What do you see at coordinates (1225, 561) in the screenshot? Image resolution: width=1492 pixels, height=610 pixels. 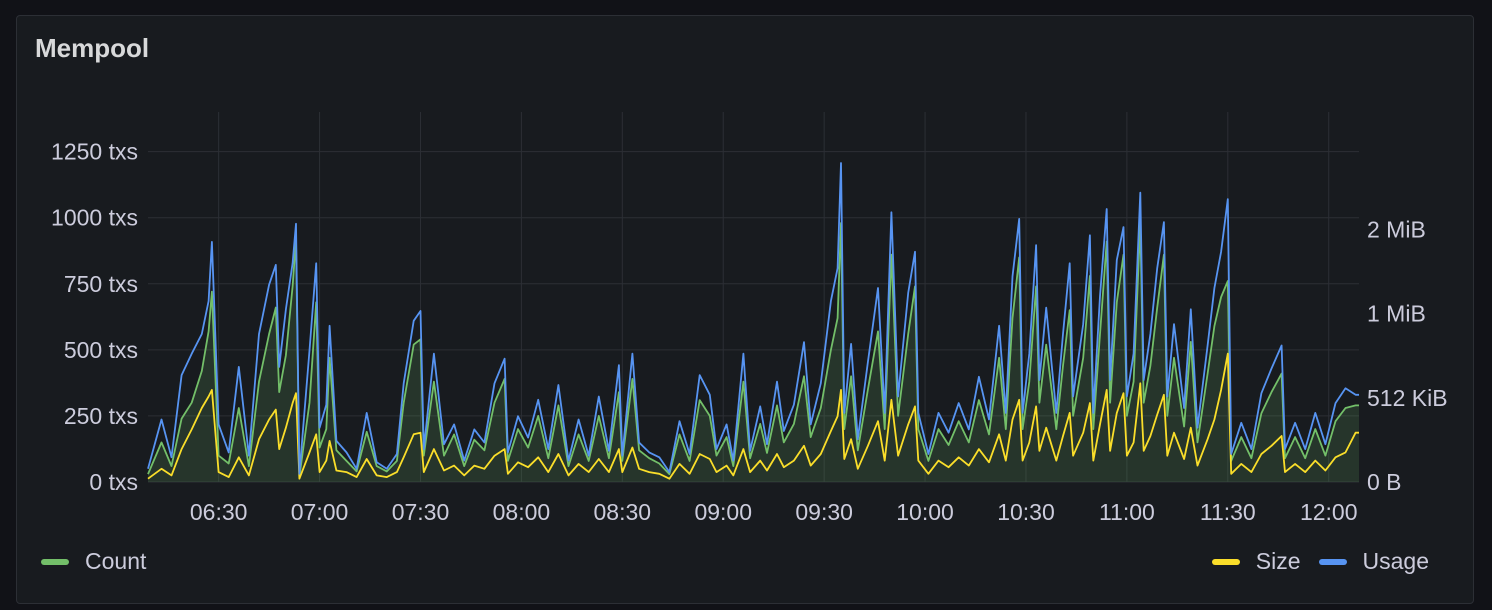 I see `size-legend-swatch-icon` at bounding box center [1225, 561].